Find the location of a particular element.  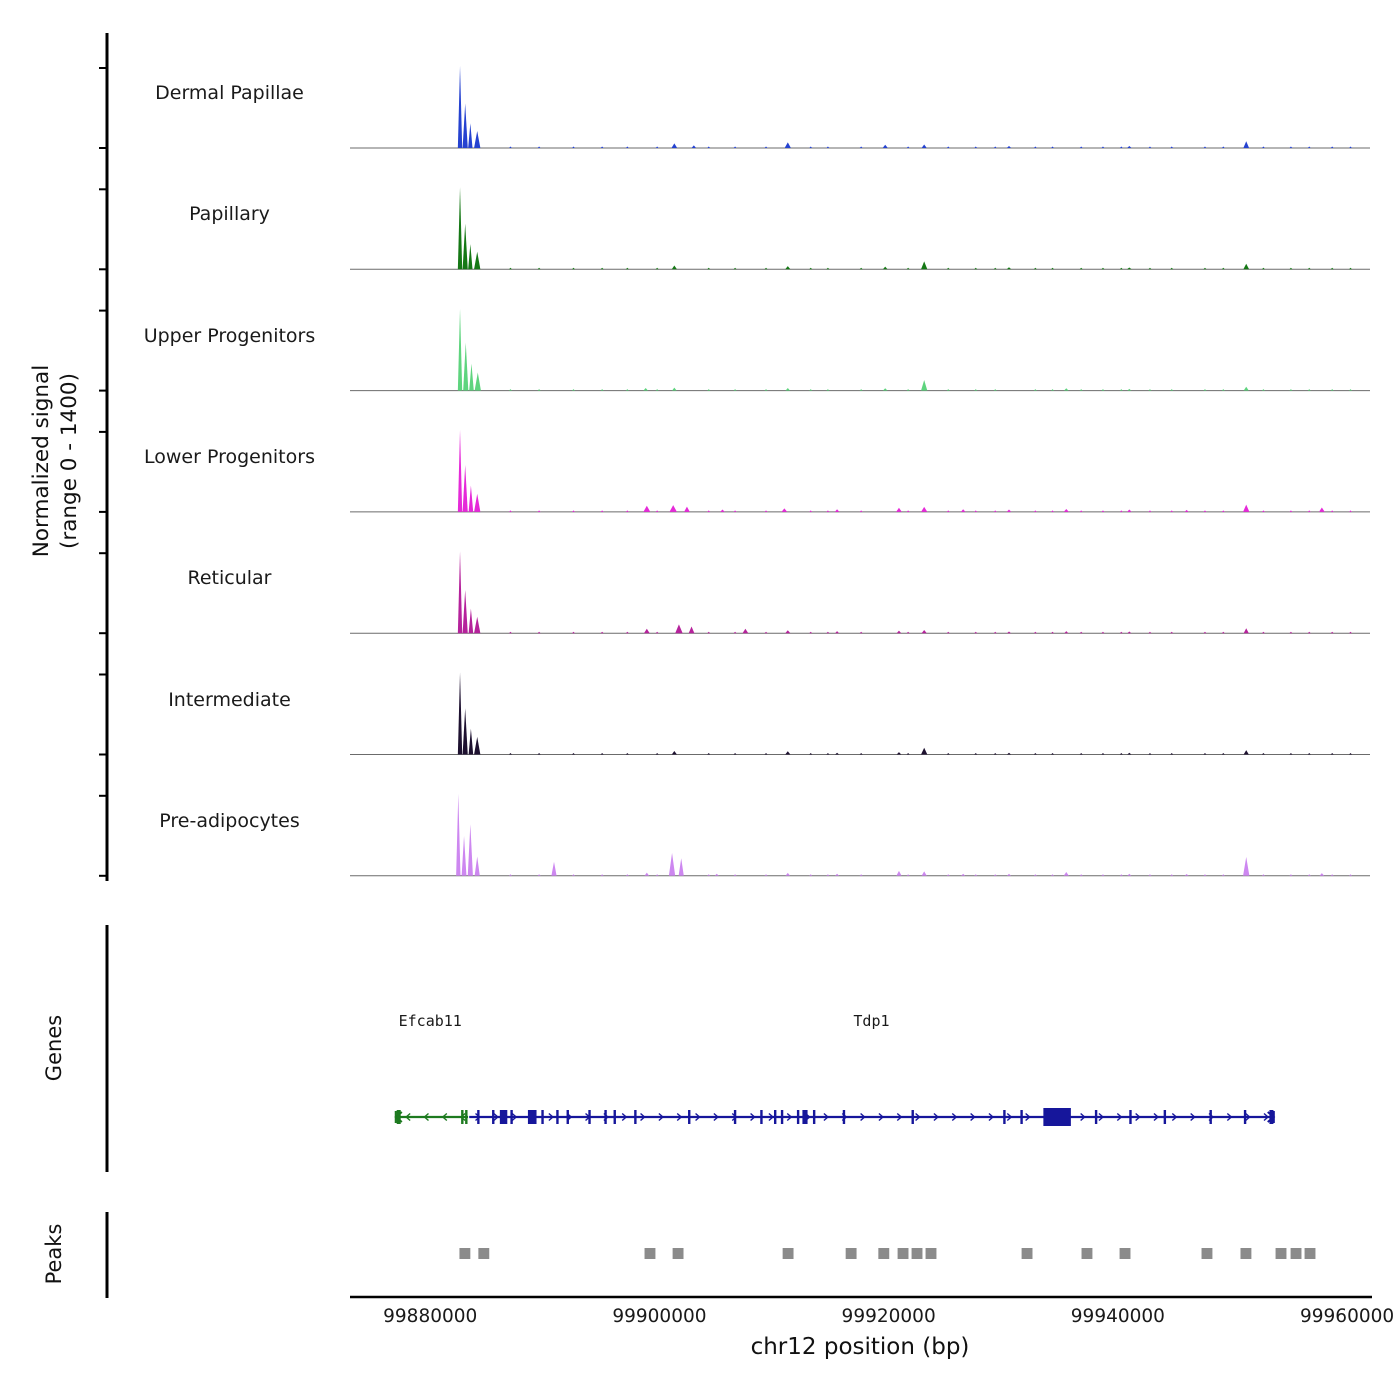

y-axis-label-line1: Normalized signal is located at coordinates (41, 461).